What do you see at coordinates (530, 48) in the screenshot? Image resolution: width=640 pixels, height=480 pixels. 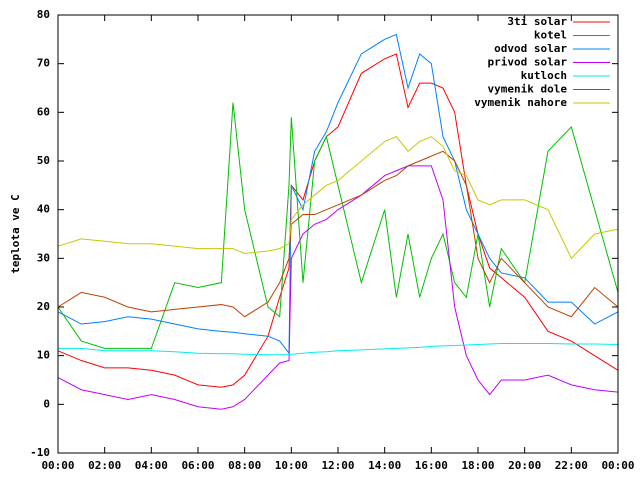 I see `legend-label: odvod solar` at bounding box center [530, 48].